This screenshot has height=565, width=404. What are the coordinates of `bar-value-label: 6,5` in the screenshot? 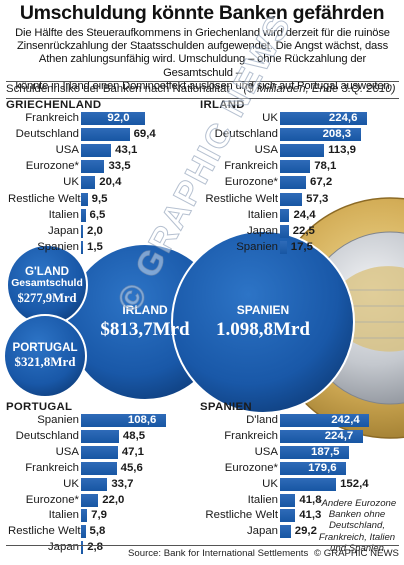 It's located at (97, 214).